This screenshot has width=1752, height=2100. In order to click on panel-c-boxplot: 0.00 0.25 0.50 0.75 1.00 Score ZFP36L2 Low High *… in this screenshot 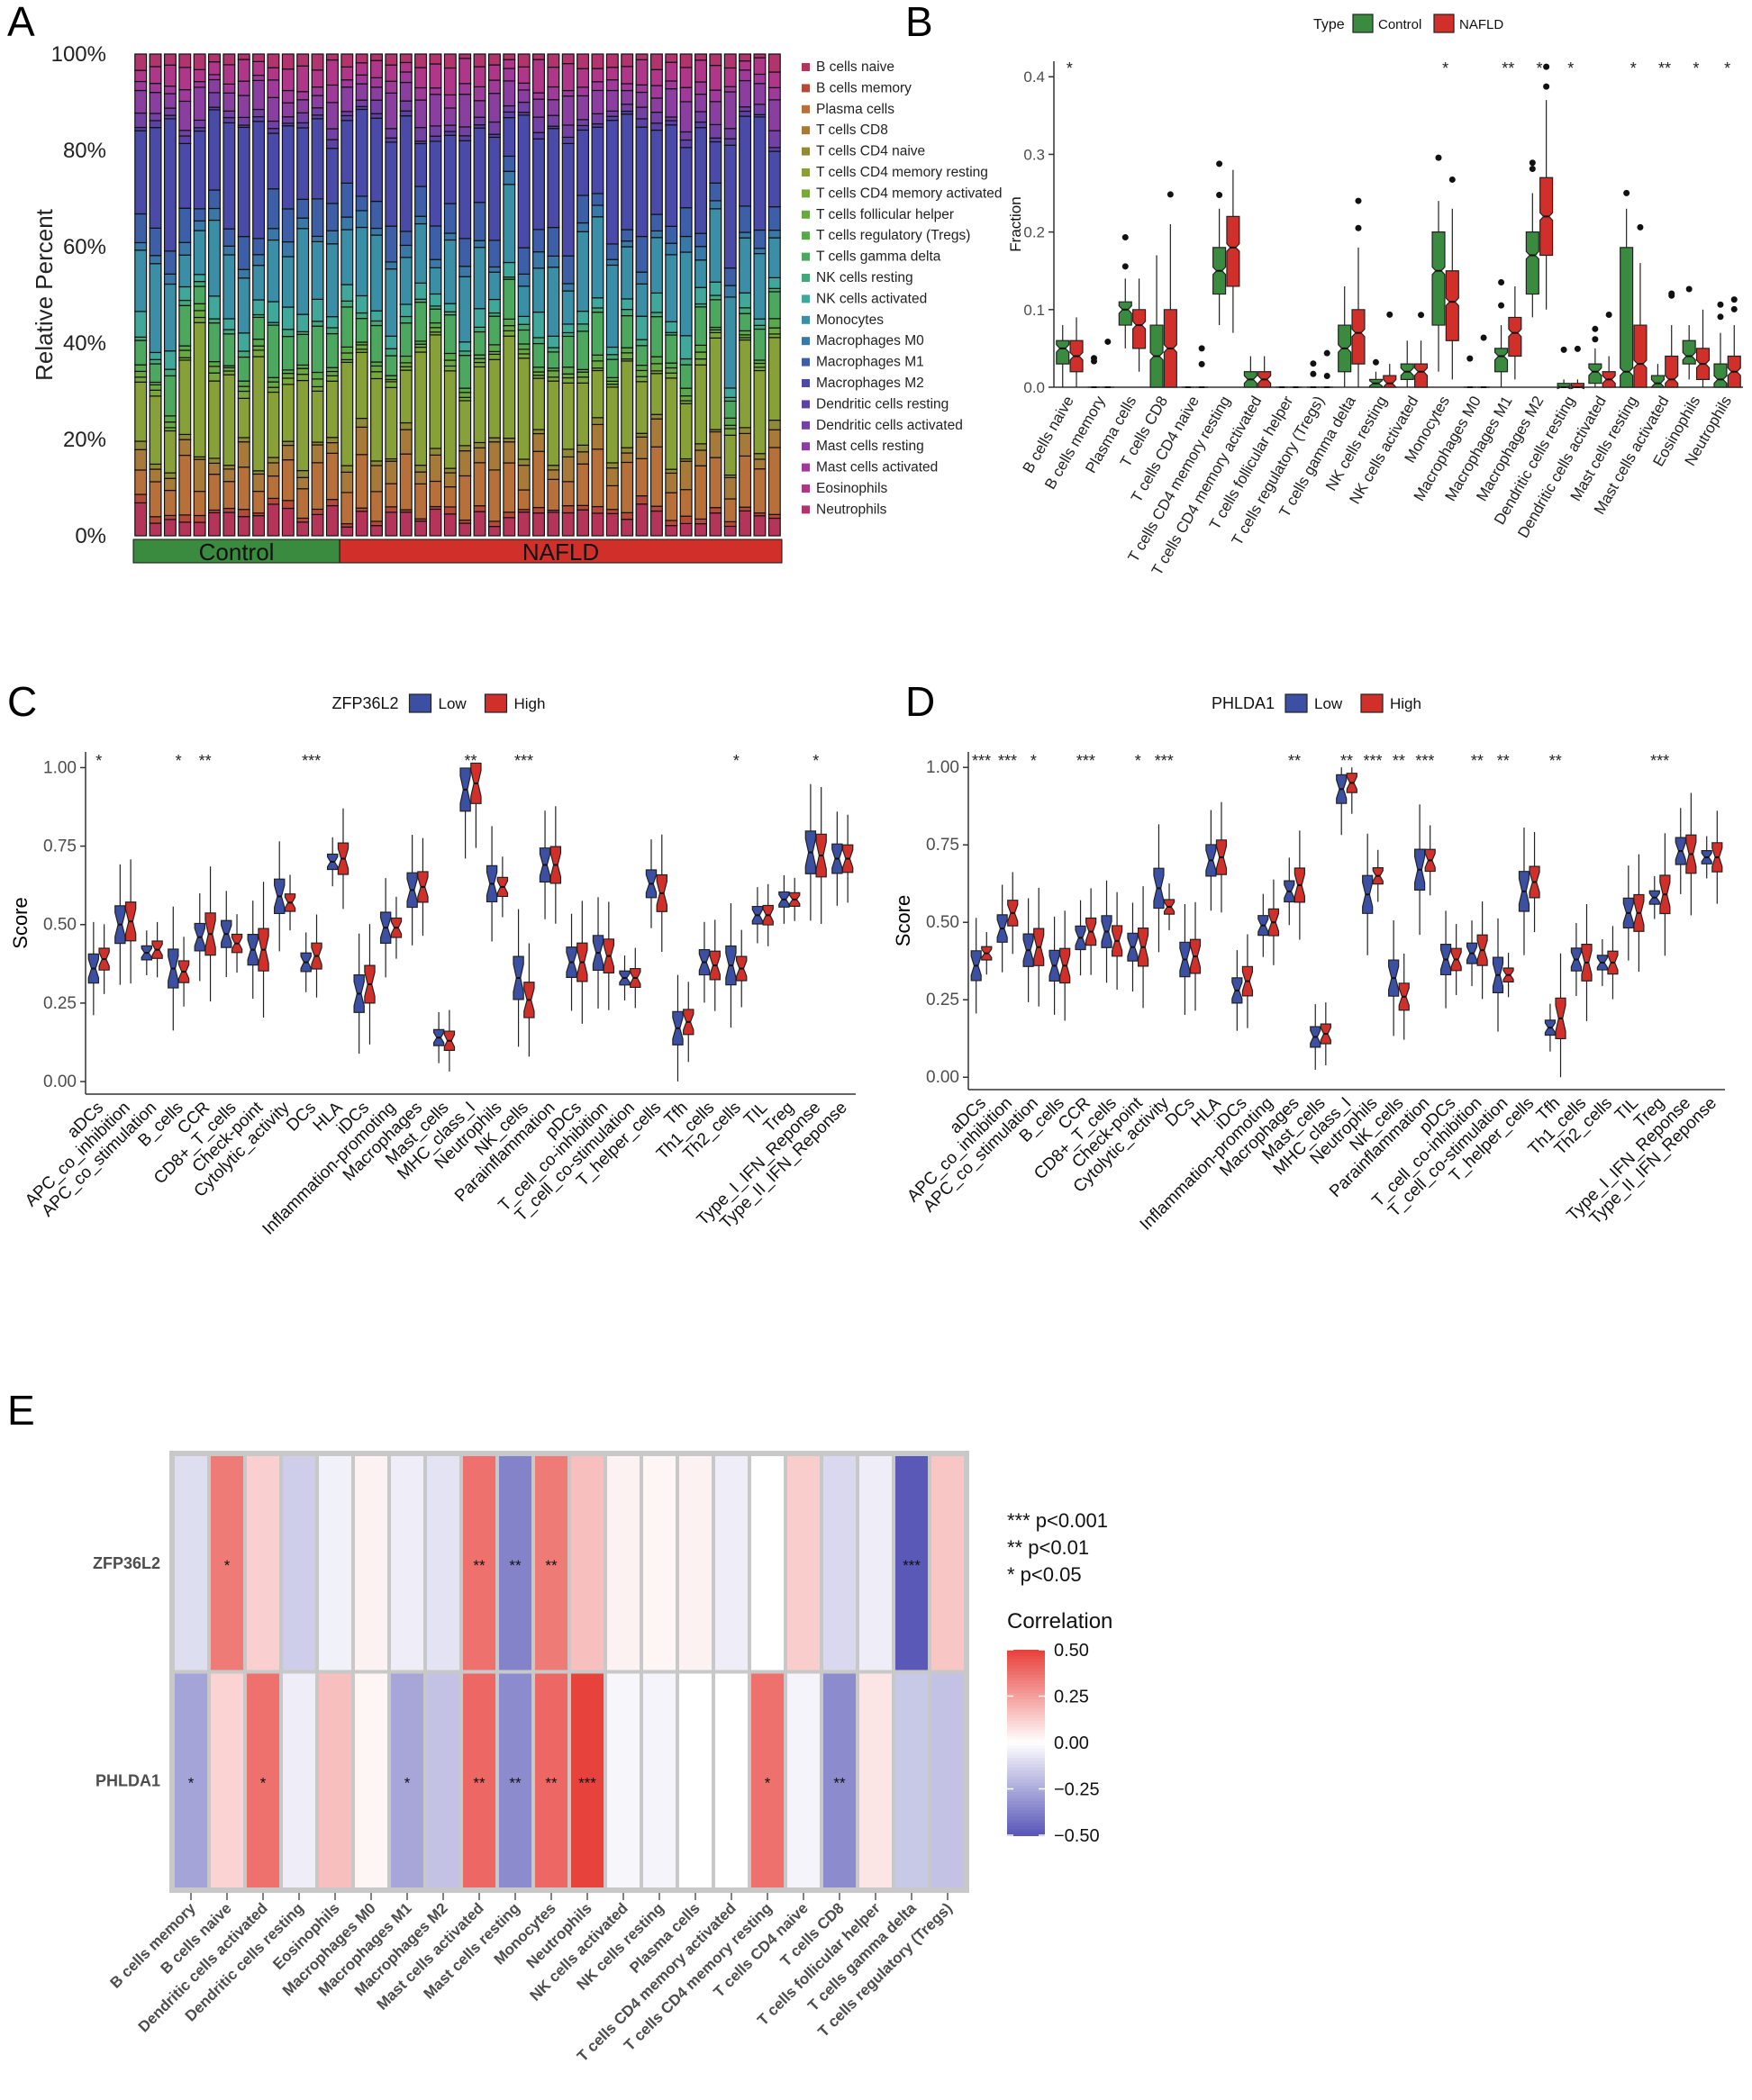, I will do `click(432, 966)`.